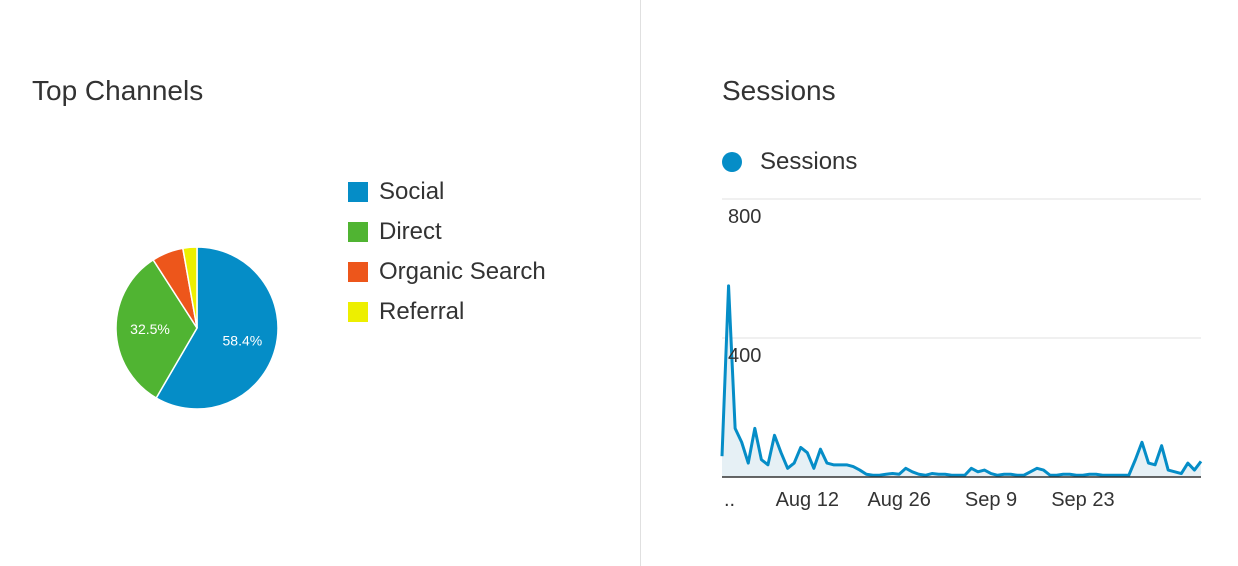  Describe the element at coordinates (150, 329) in the screenshot. I see `pie-slice-label: 32.5%` at that location.